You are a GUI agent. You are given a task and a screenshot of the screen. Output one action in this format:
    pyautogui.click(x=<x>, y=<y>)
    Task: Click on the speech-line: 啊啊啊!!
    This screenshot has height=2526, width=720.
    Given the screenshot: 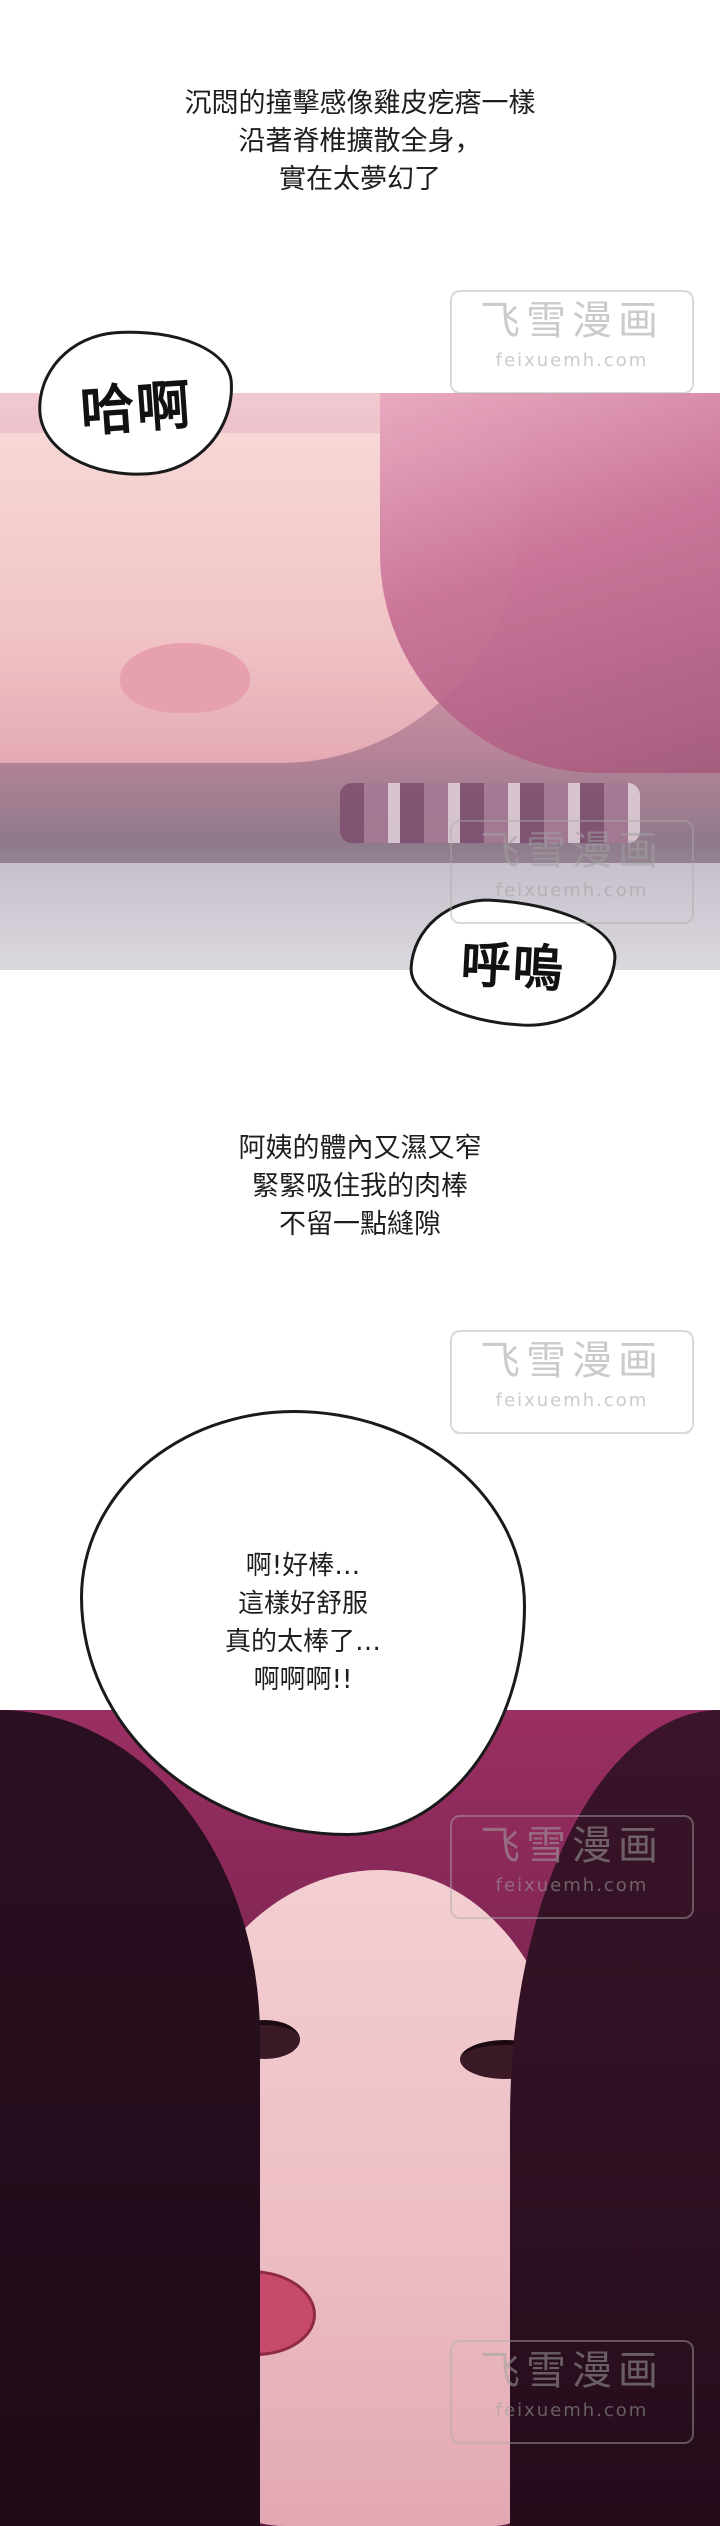 What is the action you would take?
    pyautogui.click(x=303, y=1680)
    